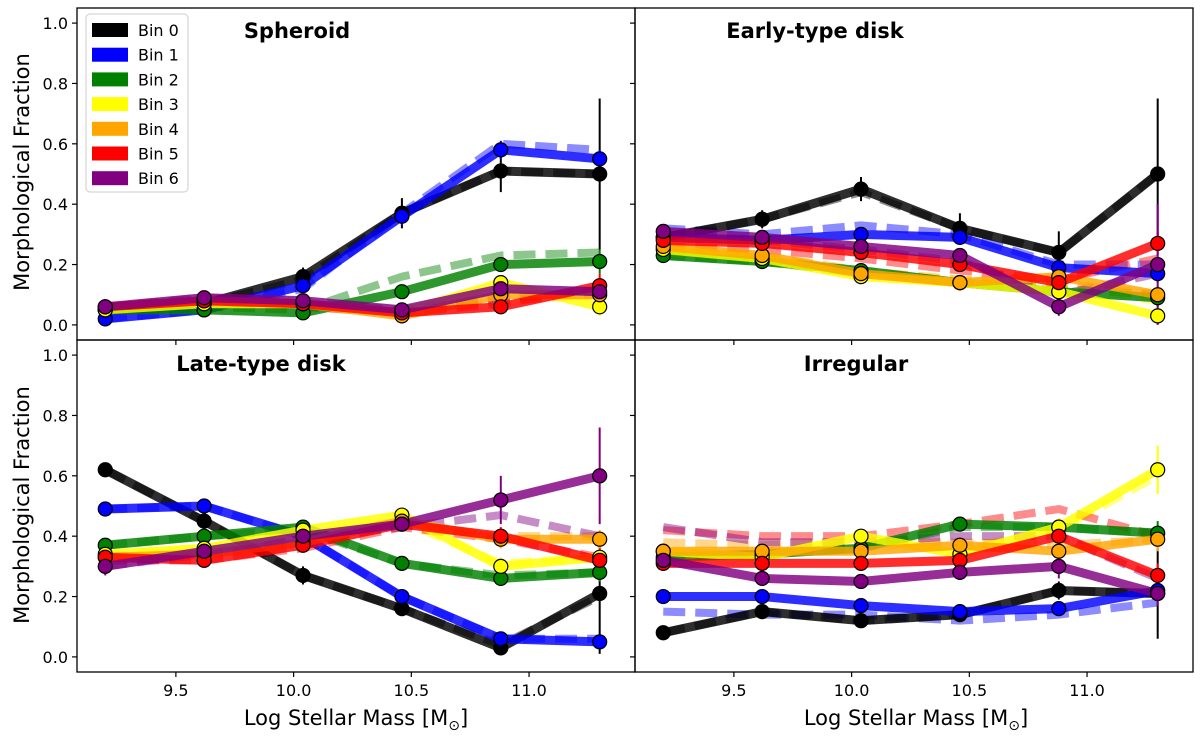  Describe the element at coordinates (1087, 690) in the screenshot. I see `x-tick-label: 11.0` at that location.